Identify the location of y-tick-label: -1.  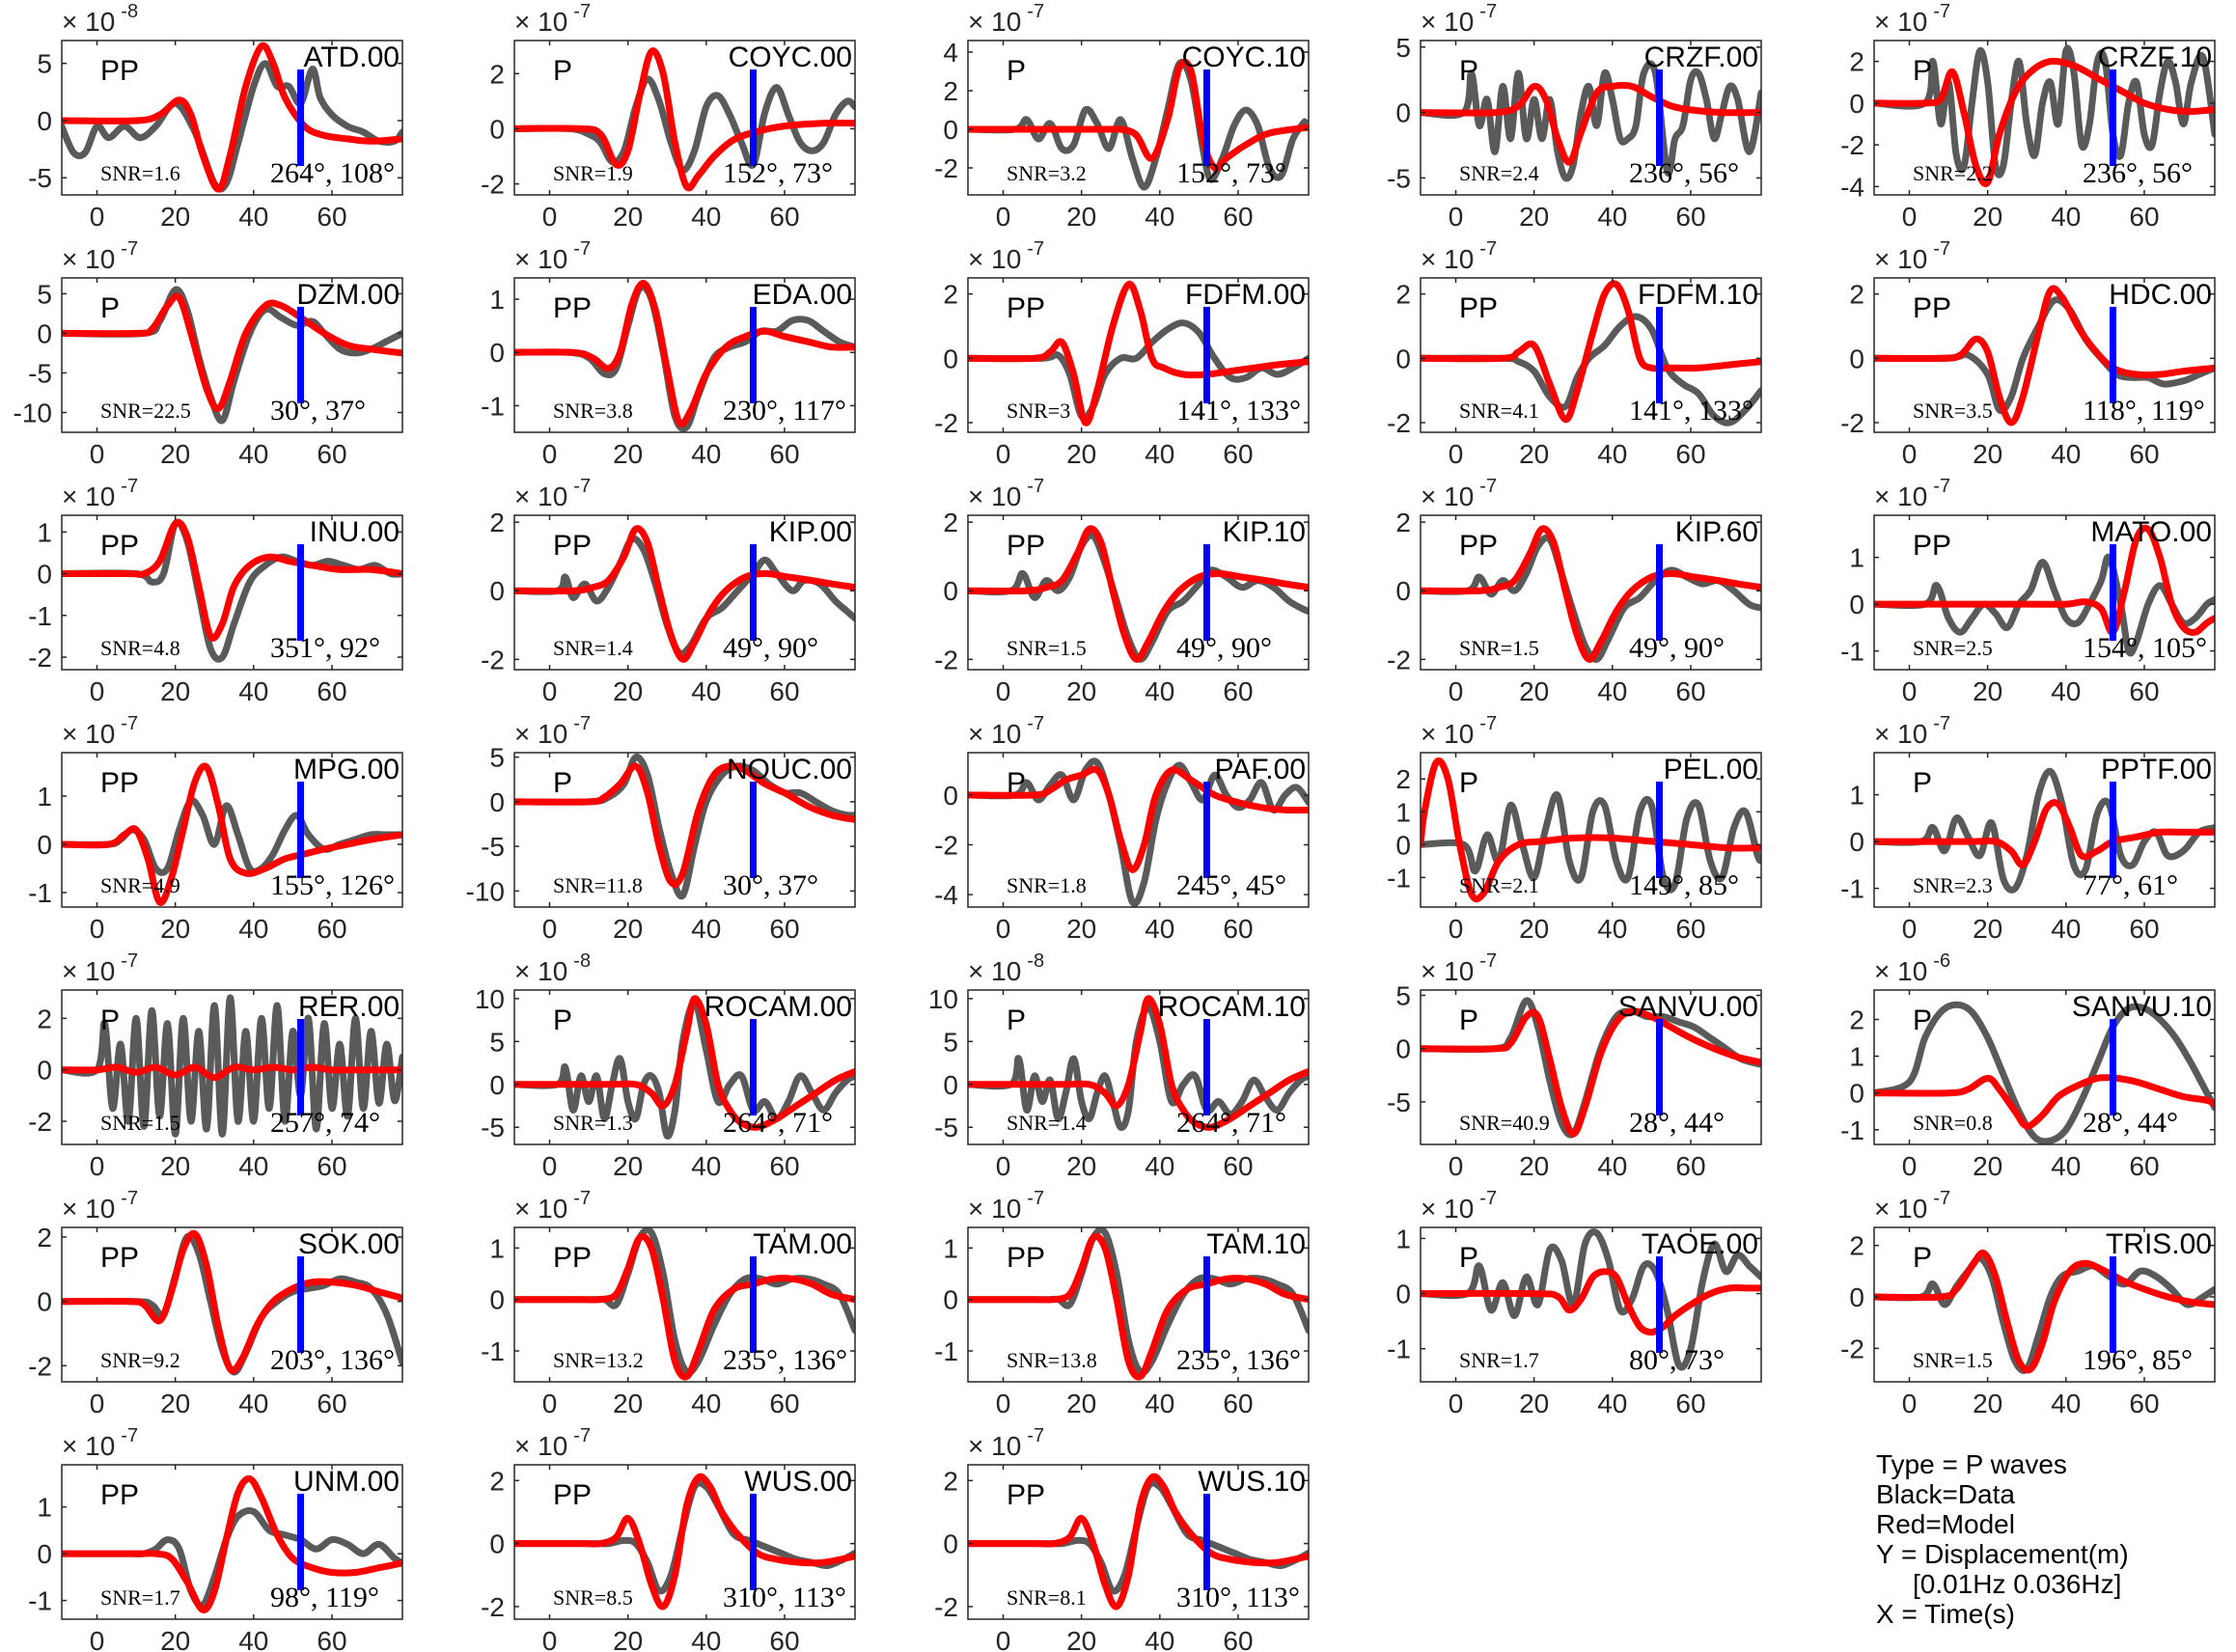
(493, 1351).